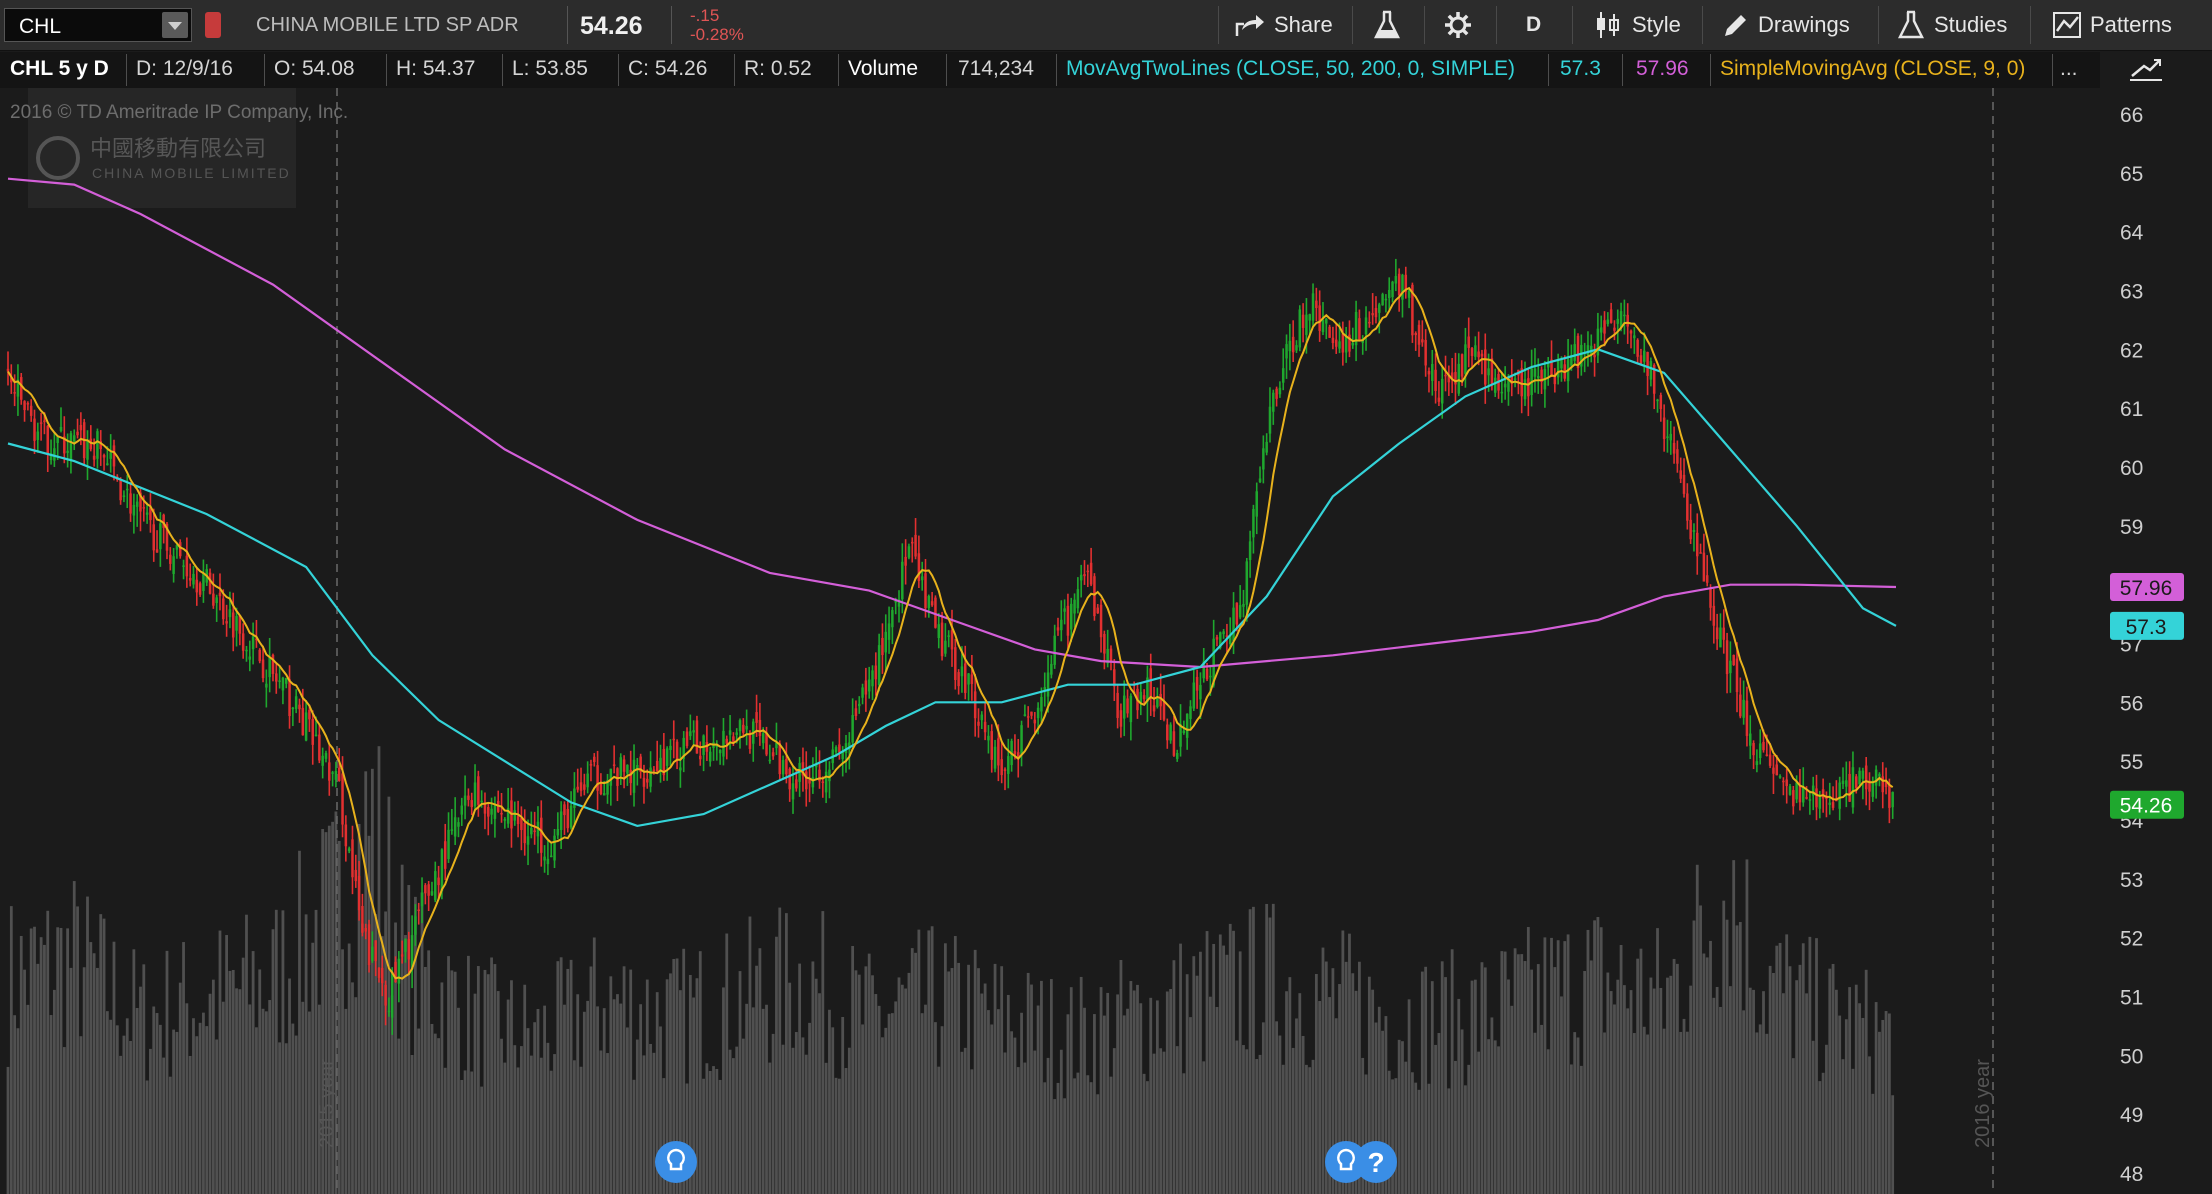 This screenshot has width=2212, height=1194. Describe the element at coordinates (1283, 25) in the screenshot. I see `share-button: Share` at that location.